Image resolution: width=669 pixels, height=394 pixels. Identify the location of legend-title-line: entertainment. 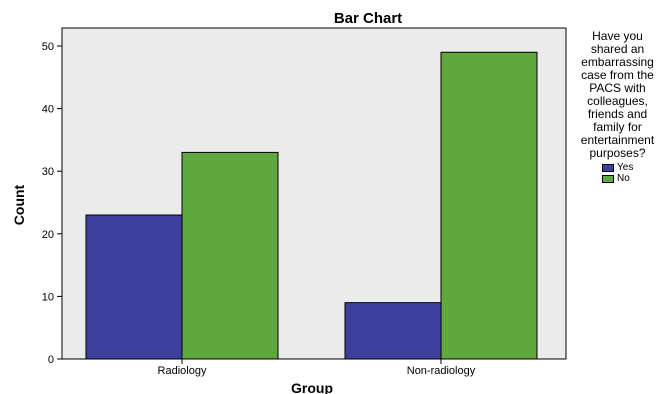
(617, 140).